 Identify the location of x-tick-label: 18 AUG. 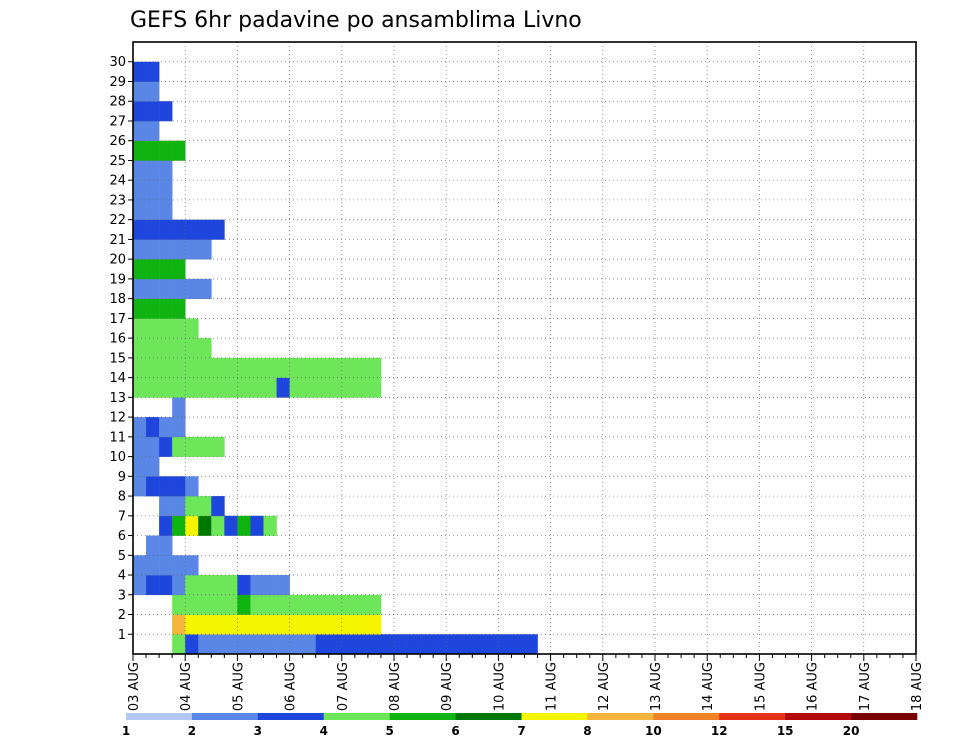
(917, 686).